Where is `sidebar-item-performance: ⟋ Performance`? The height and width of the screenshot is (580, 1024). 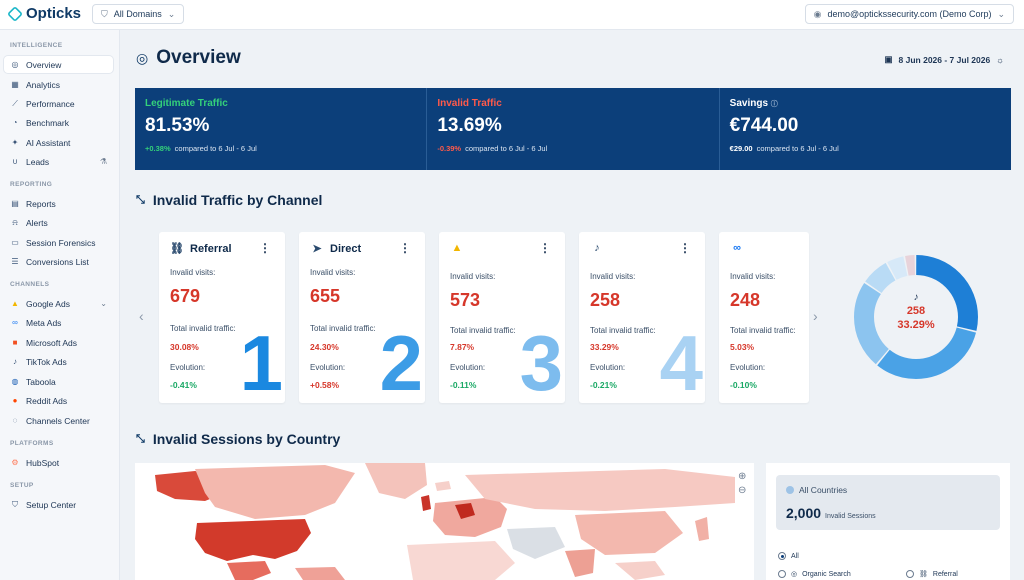 sidebar-item-performance: ⟋ Performance is located at coordinates (58, 103).